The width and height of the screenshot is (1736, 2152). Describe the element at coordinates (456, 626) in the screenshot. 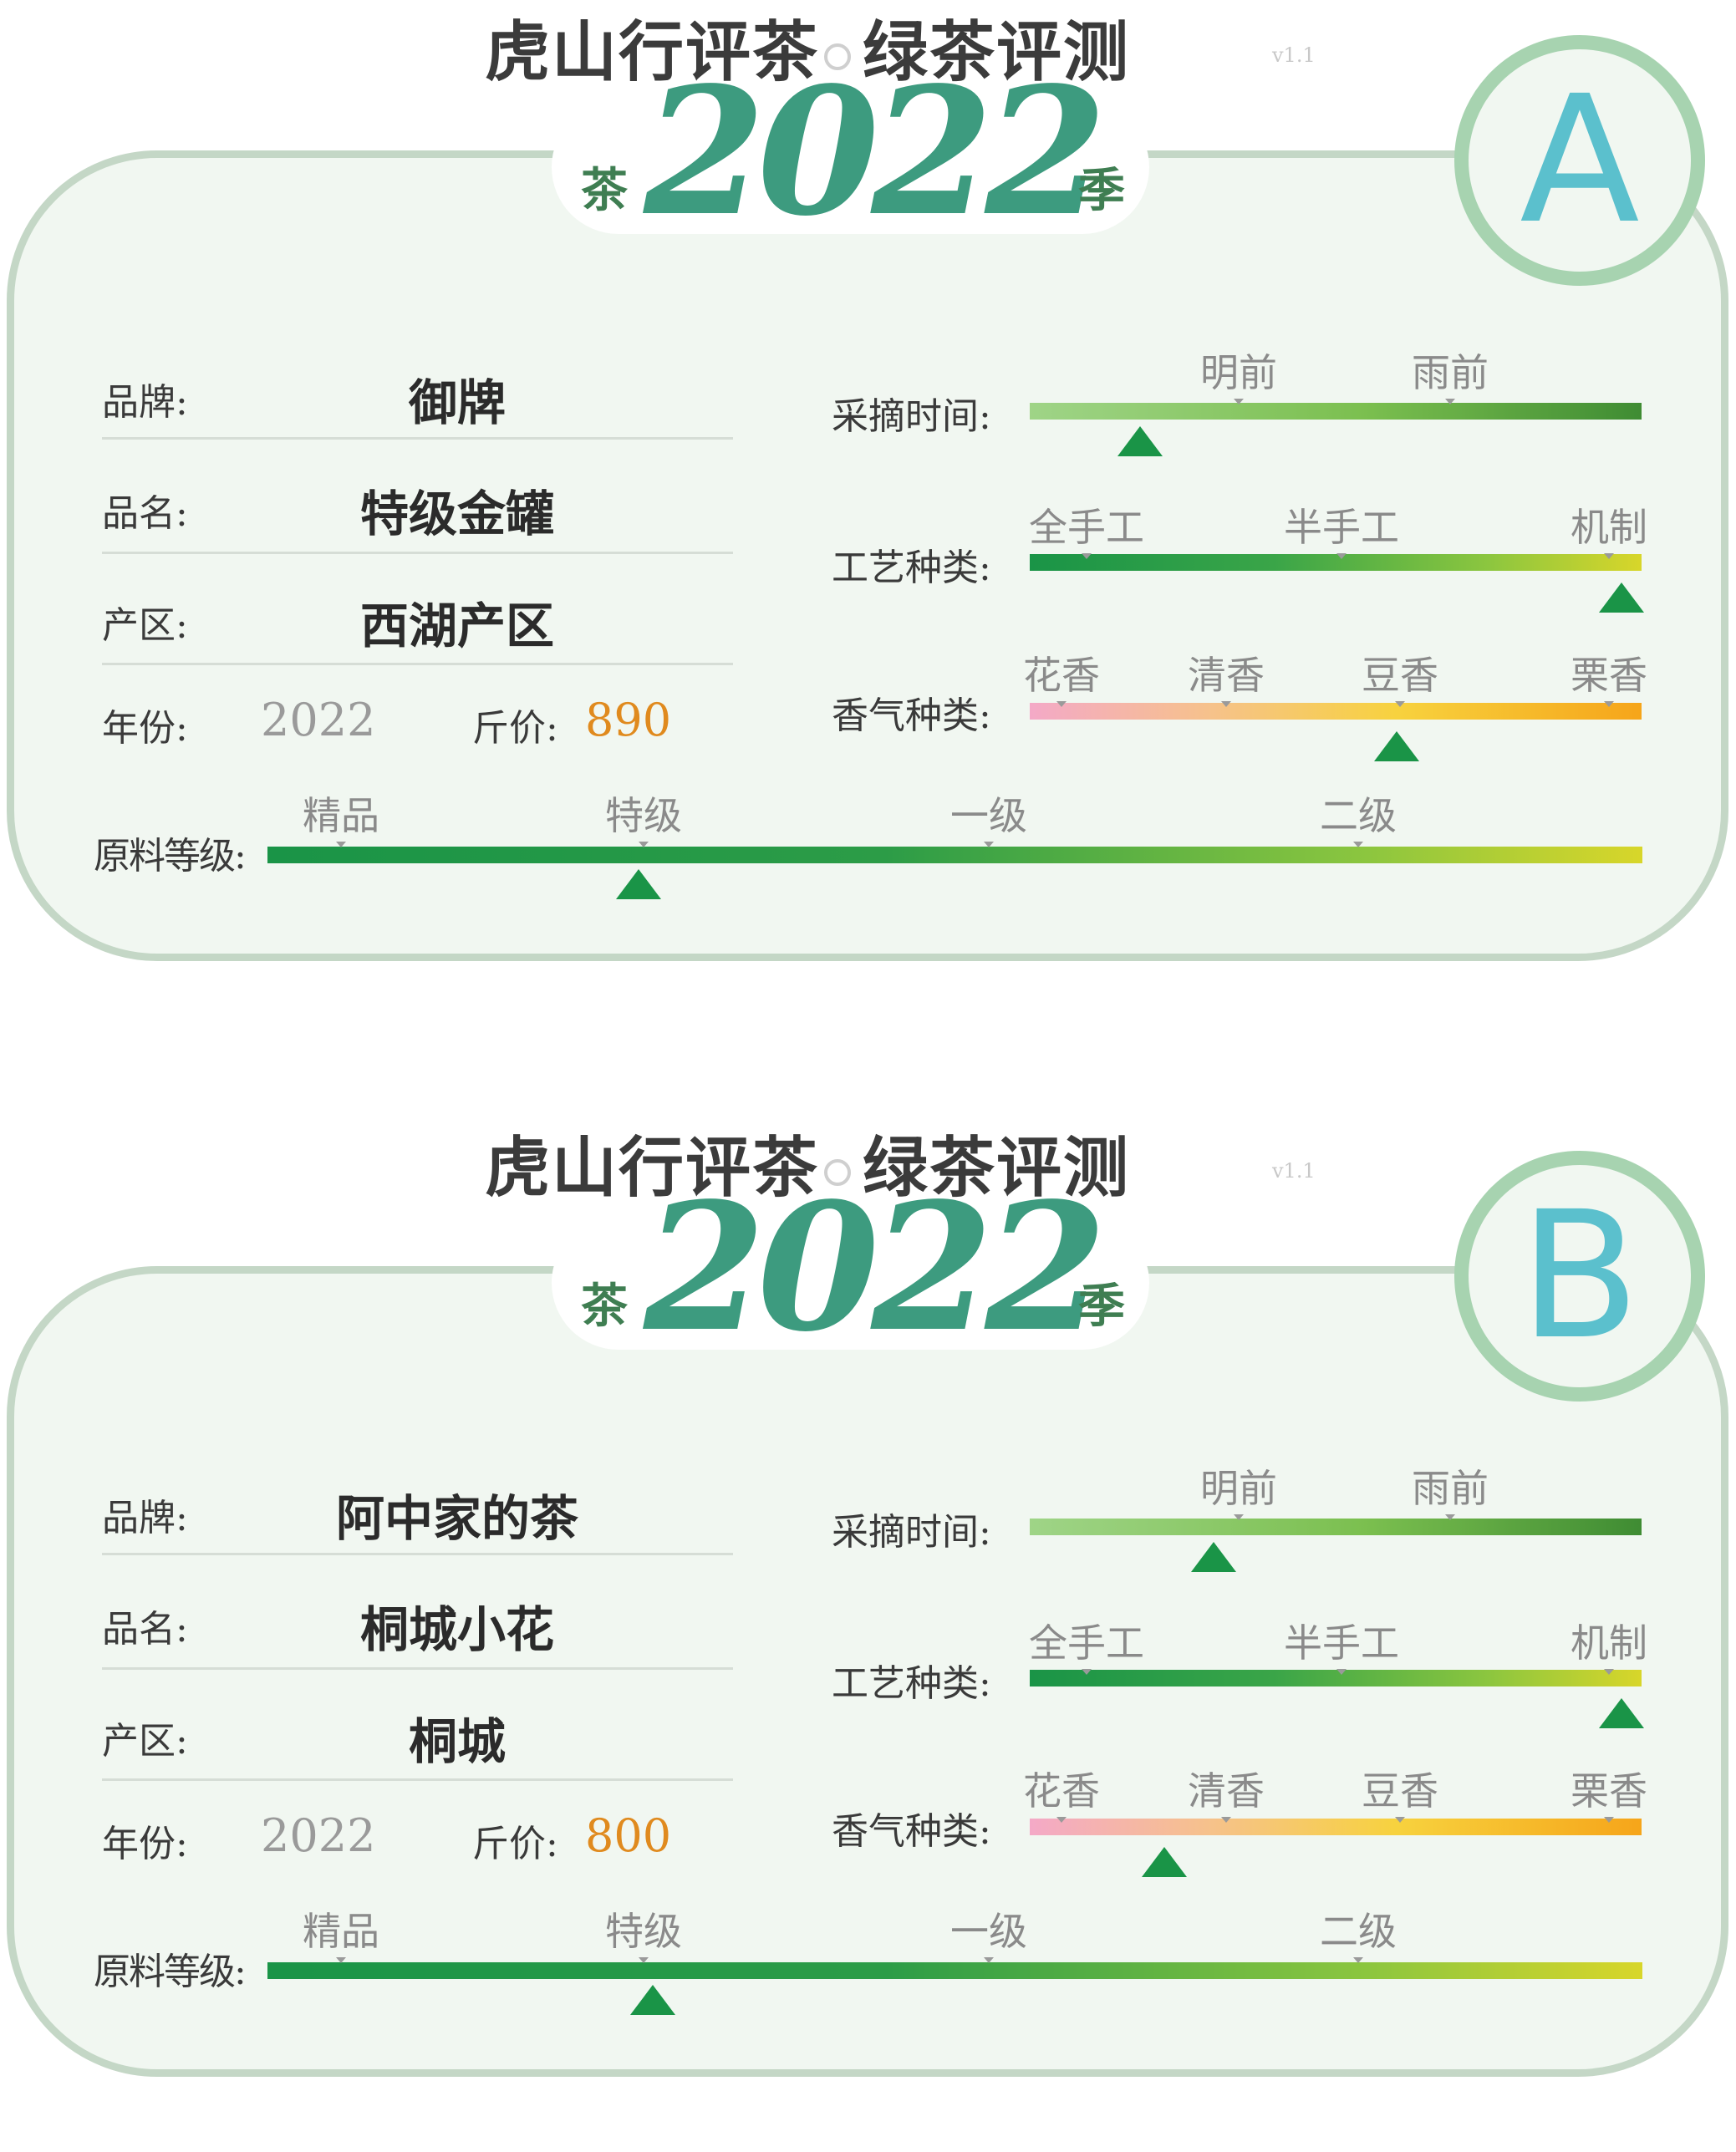

I see `region-value: 西湖产区` at that location.